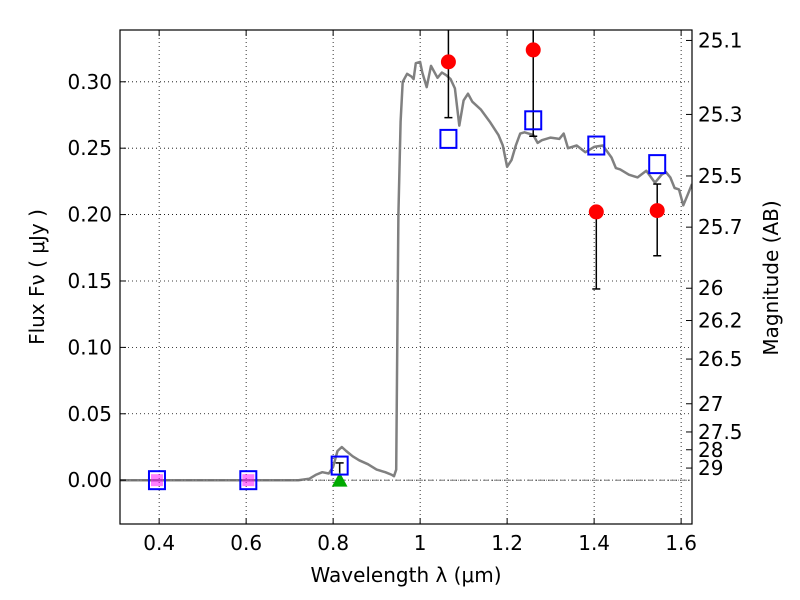 This screenshot has width=800, height=600. What do you see at coordinates (720, 432) in the screenshot?
I see `right-tick-label: 27.5` at bounding box center [720, 432].